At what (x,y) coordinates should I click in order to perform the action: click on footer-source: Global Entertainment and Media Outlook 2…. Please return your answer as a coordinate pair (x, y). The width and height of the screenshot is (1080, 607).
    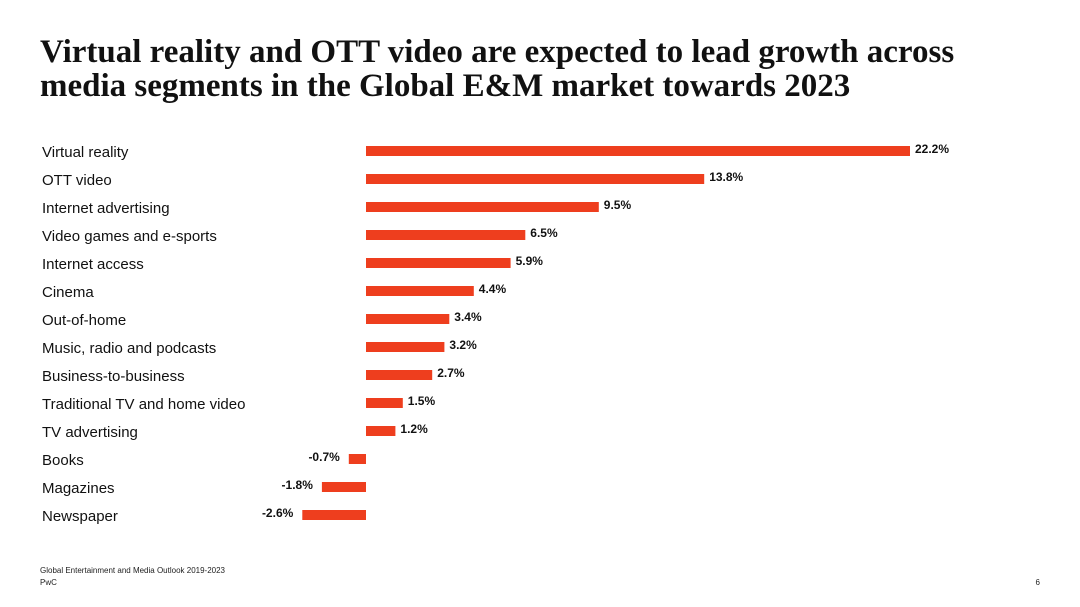
    Looking at the image, I should click on (133, 570).